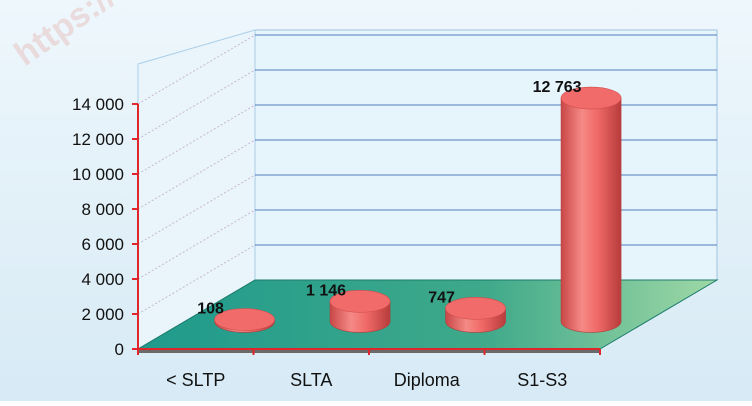  Describe the element at coordinates (311, 380) in the screenshot. I see `x-tick-label: SLTA` at that location.